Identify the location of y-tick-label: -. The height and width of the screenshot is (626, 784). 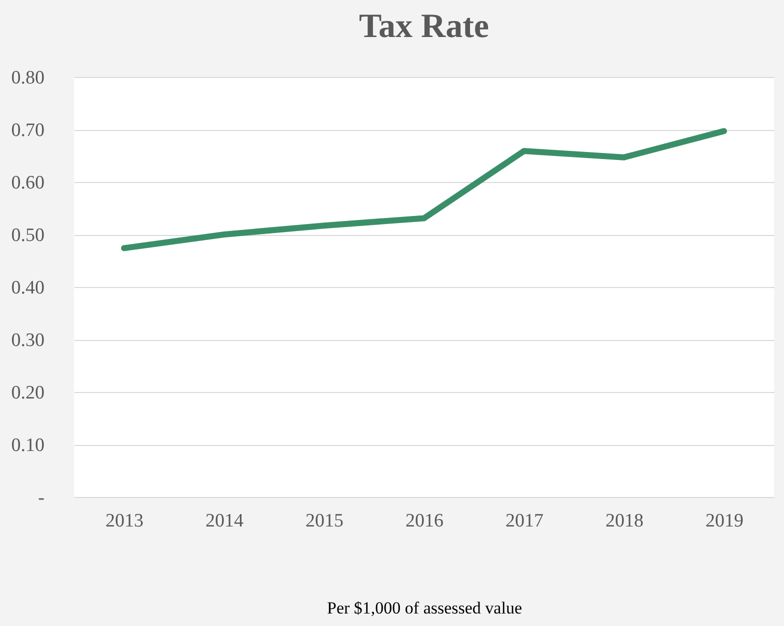
(41, 498).